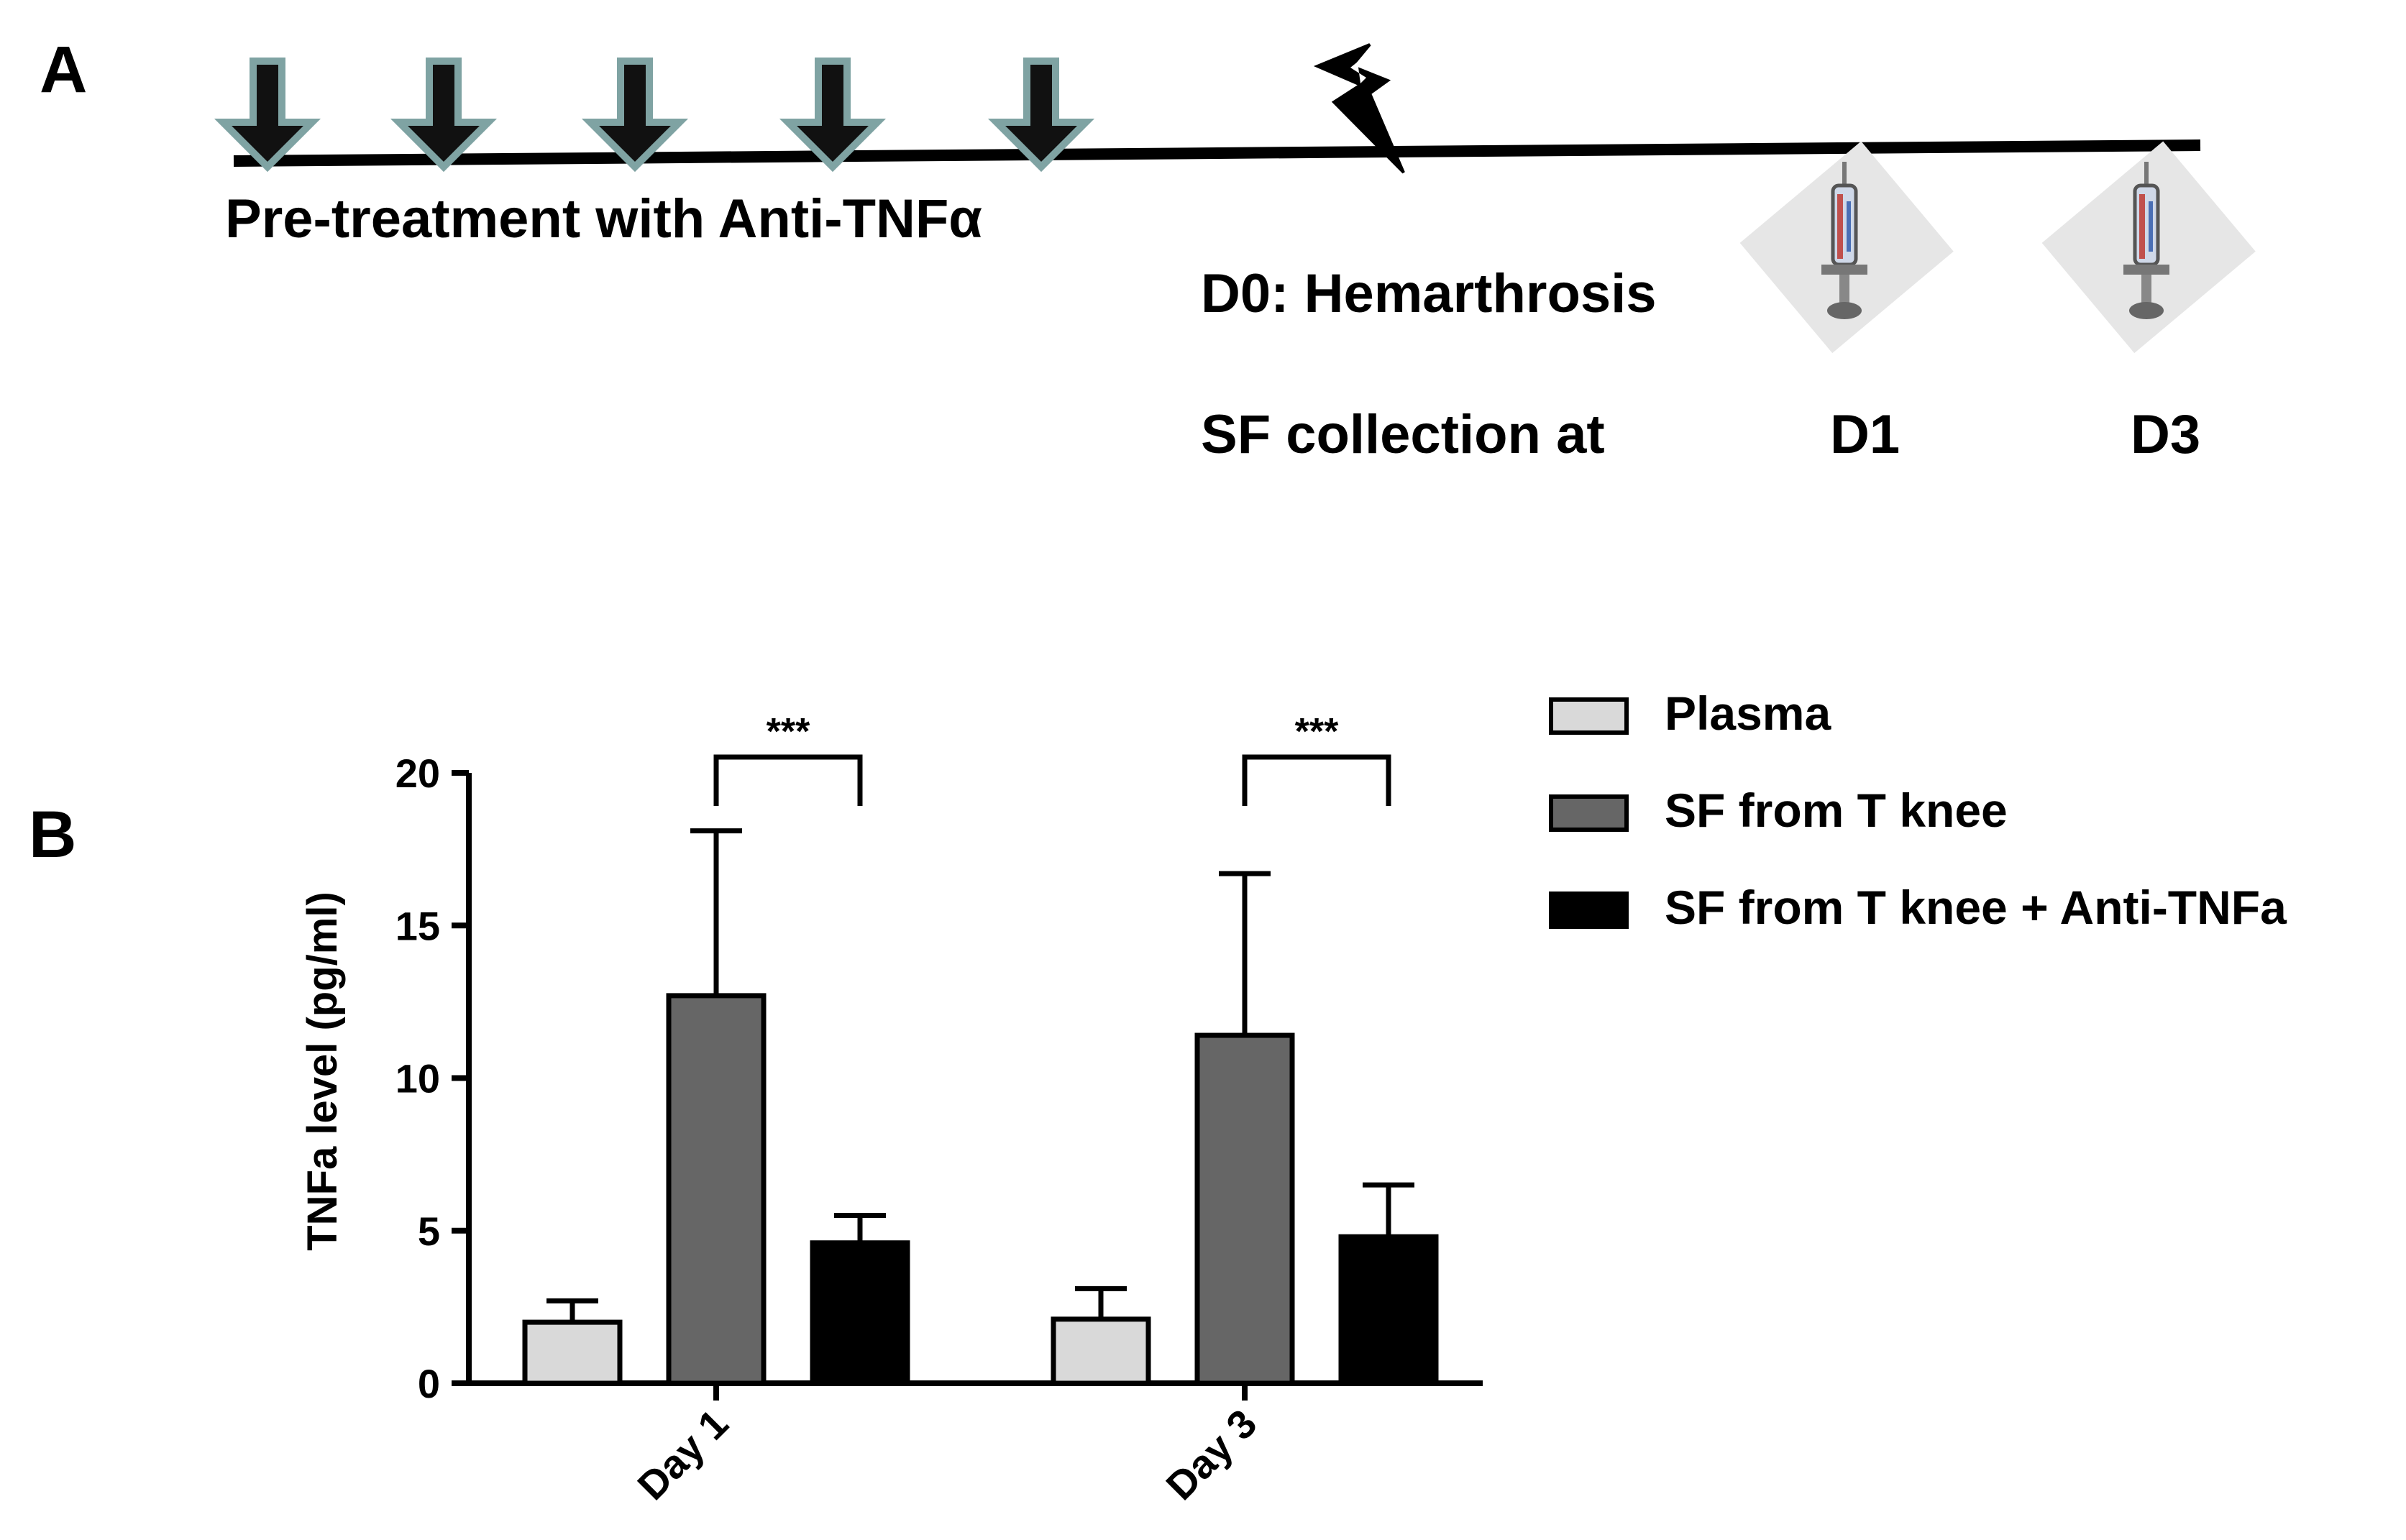 This screenshot has height=1540, width=2406. I want to click on legend-label: Plasma, so click(1748, 713).